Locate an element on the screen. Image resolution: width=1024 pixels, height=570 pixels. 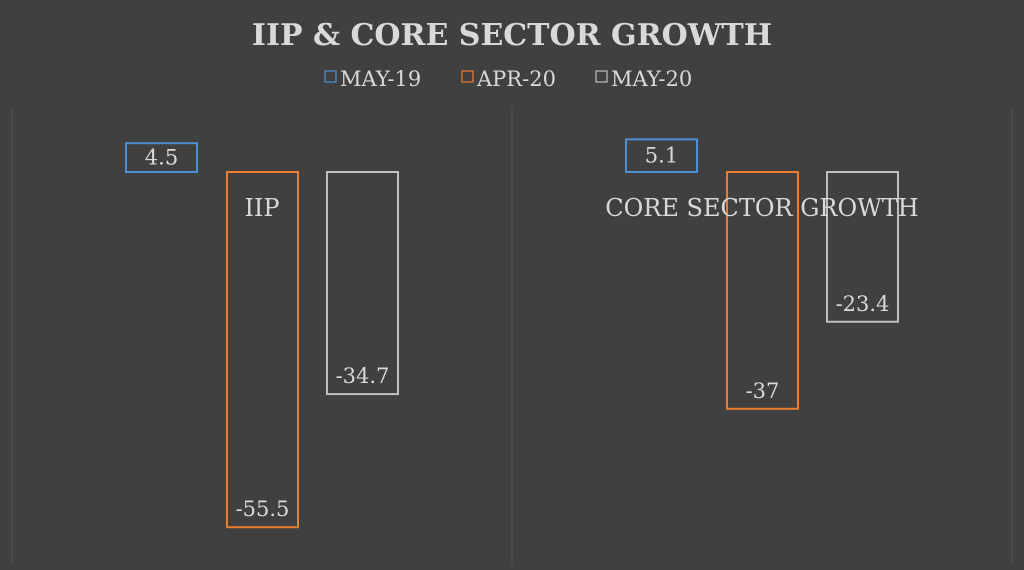
legend-label-1: MAY-19 is located at coordinates (380, 79).